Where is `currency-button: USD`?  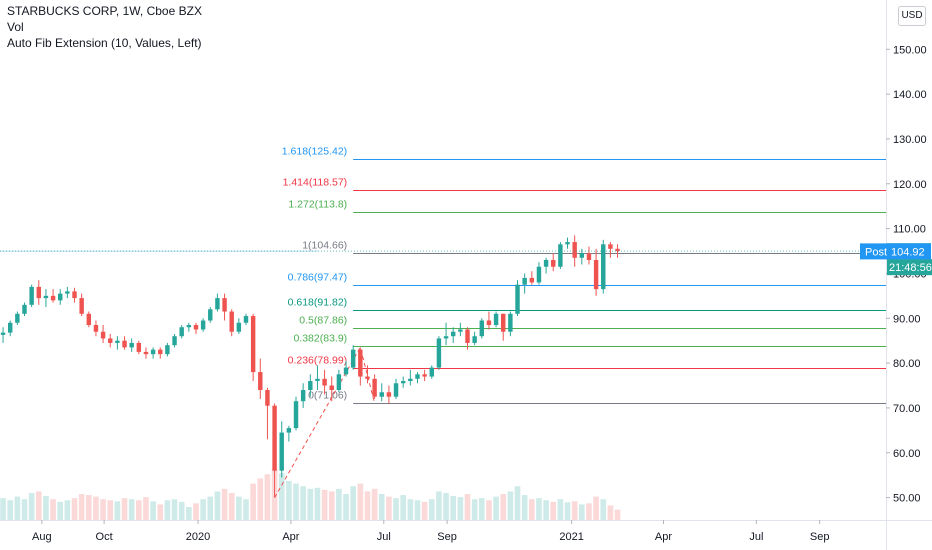
currency-button: USD is located at coordinates (912, 16).